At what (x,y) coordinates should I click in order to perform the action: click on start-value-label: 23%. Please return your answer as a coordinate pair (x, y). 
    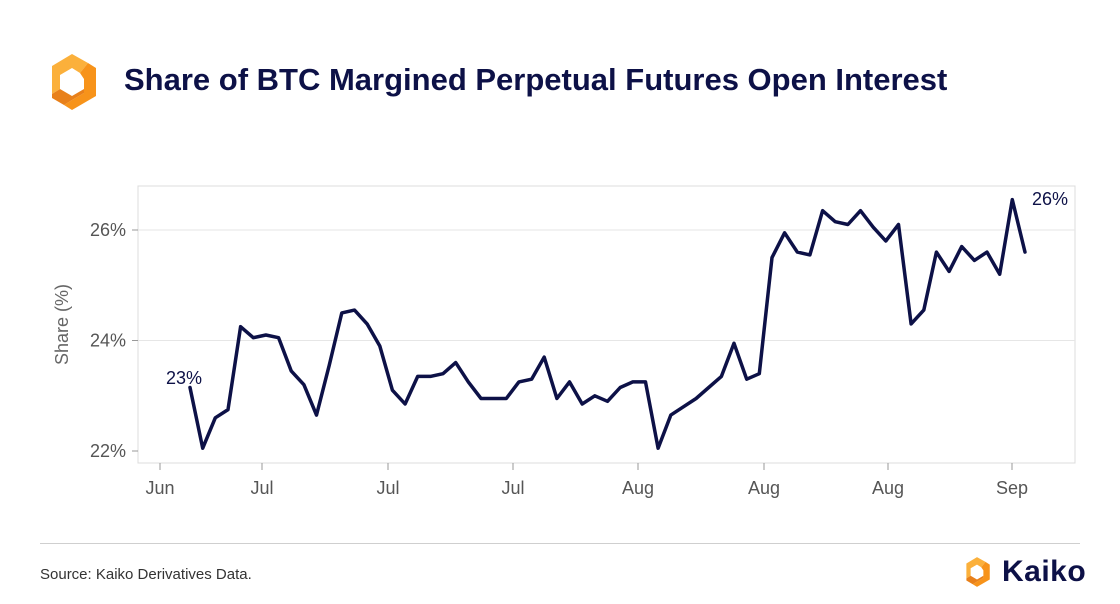
    Looking at the image, I should click on (184, 378).